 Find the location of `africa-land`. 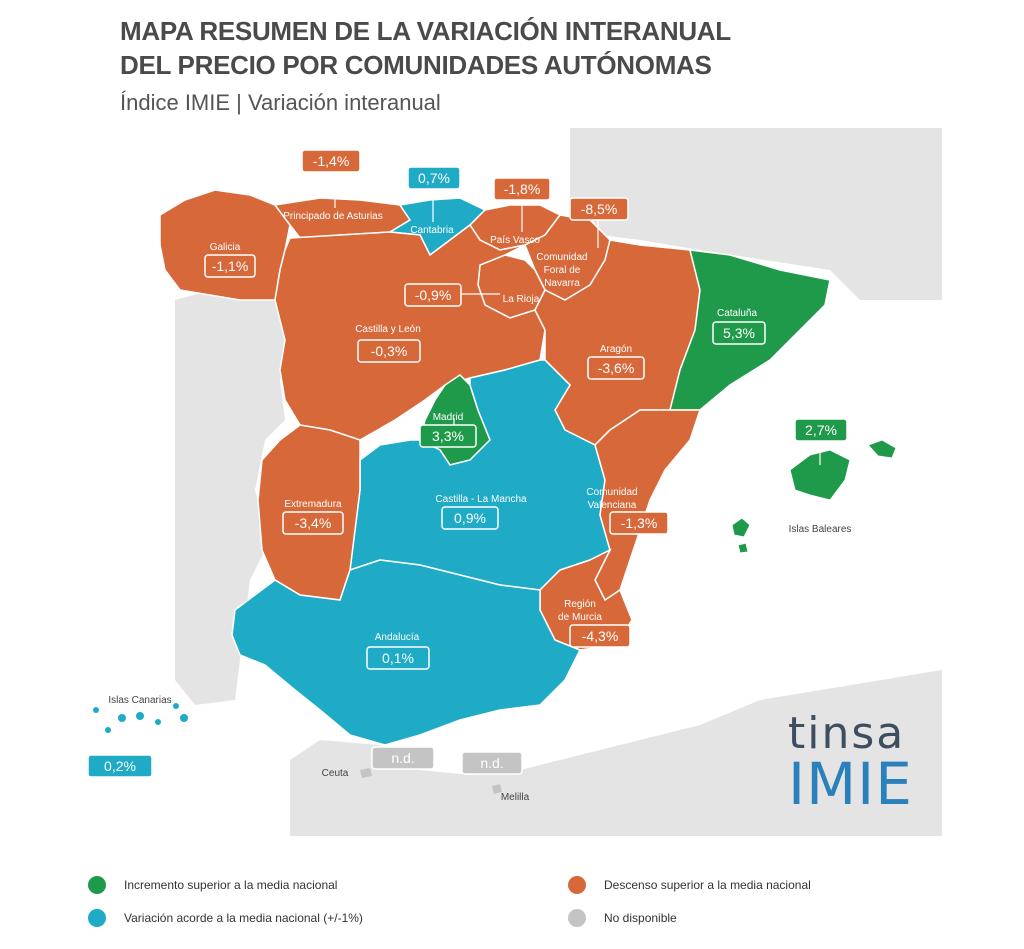

africa-land is located at coordinates (616, 753).